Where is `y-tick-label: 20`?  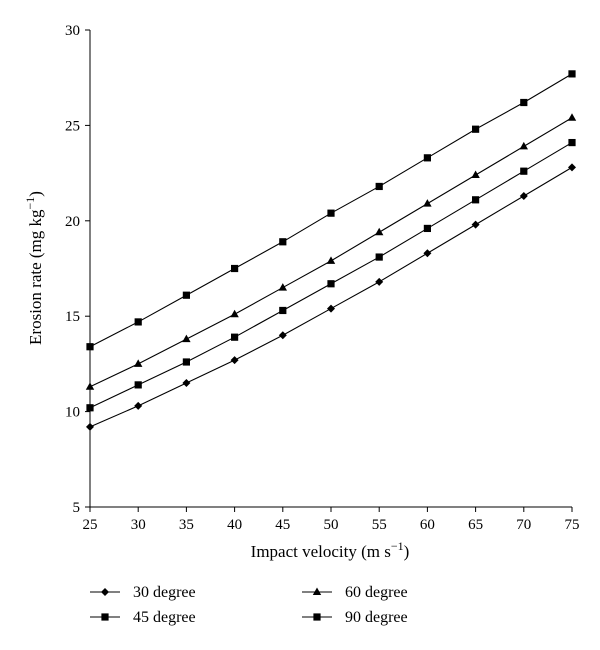 y-tick-label: 20 is located at coordinates (72, 222).